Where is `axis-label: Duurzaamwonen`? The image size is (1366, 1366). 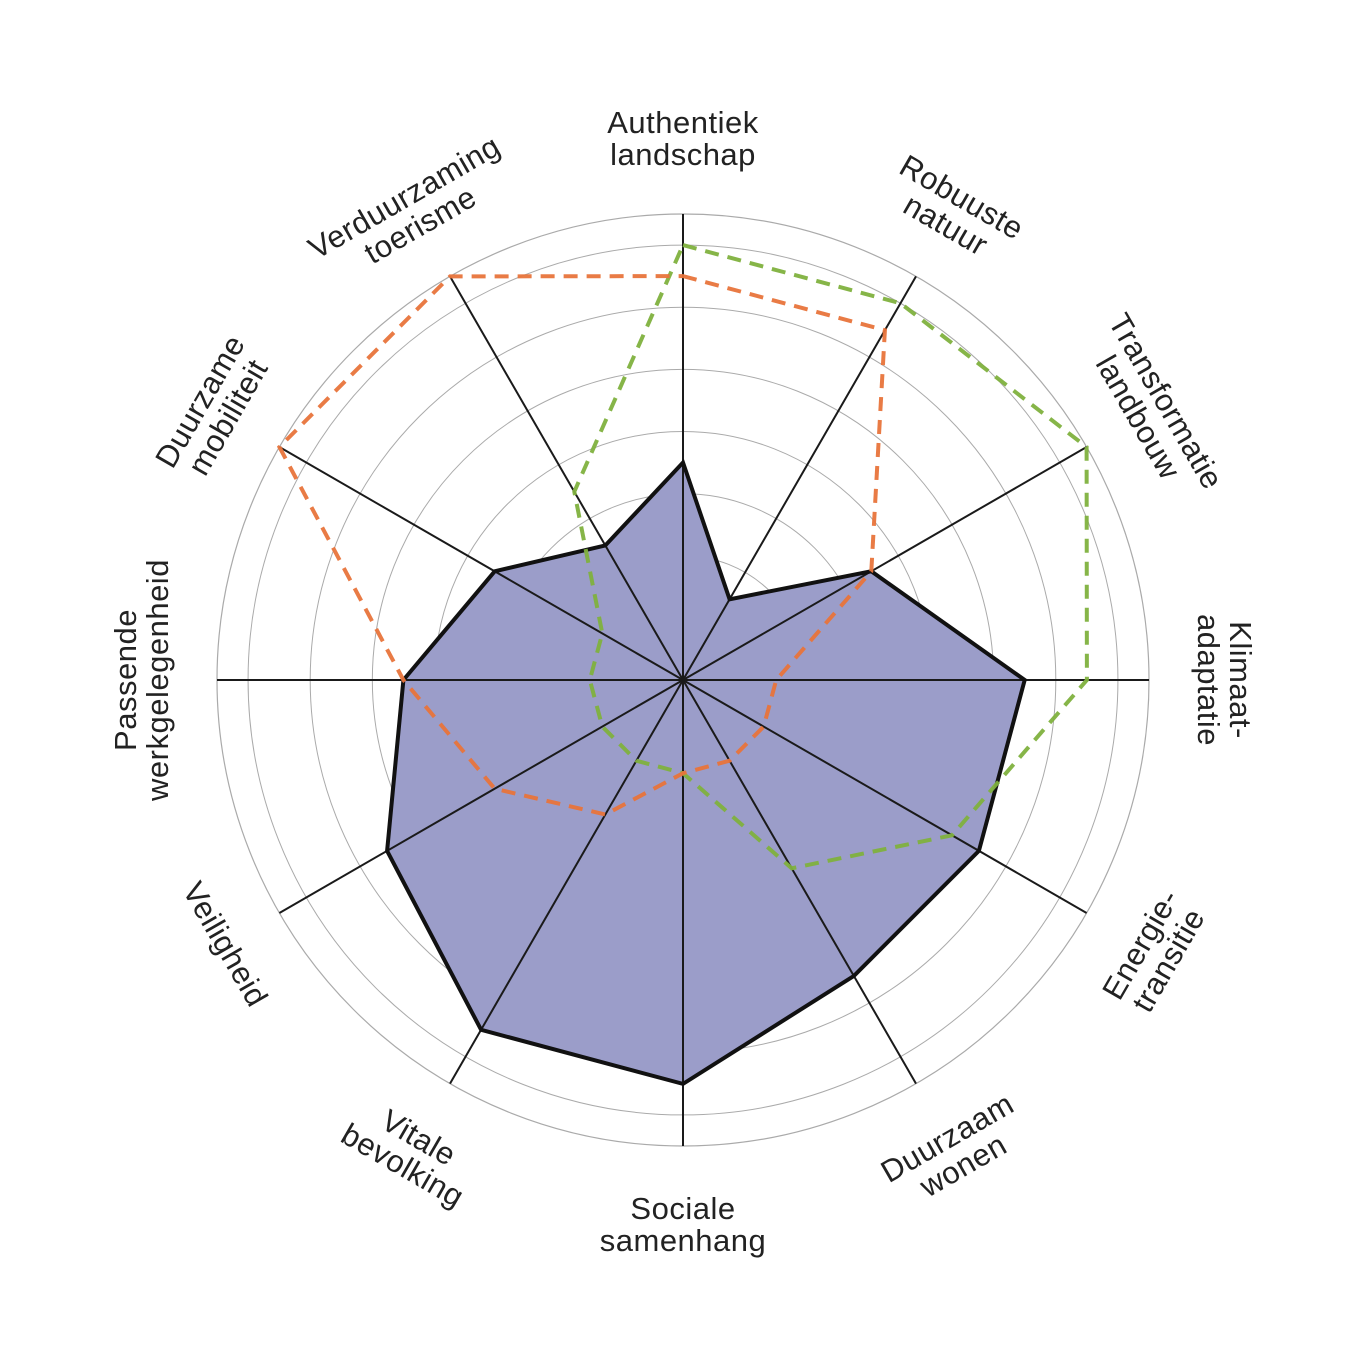 axis-label: Duurzaamwonen is located at coordinates (955, 1152).